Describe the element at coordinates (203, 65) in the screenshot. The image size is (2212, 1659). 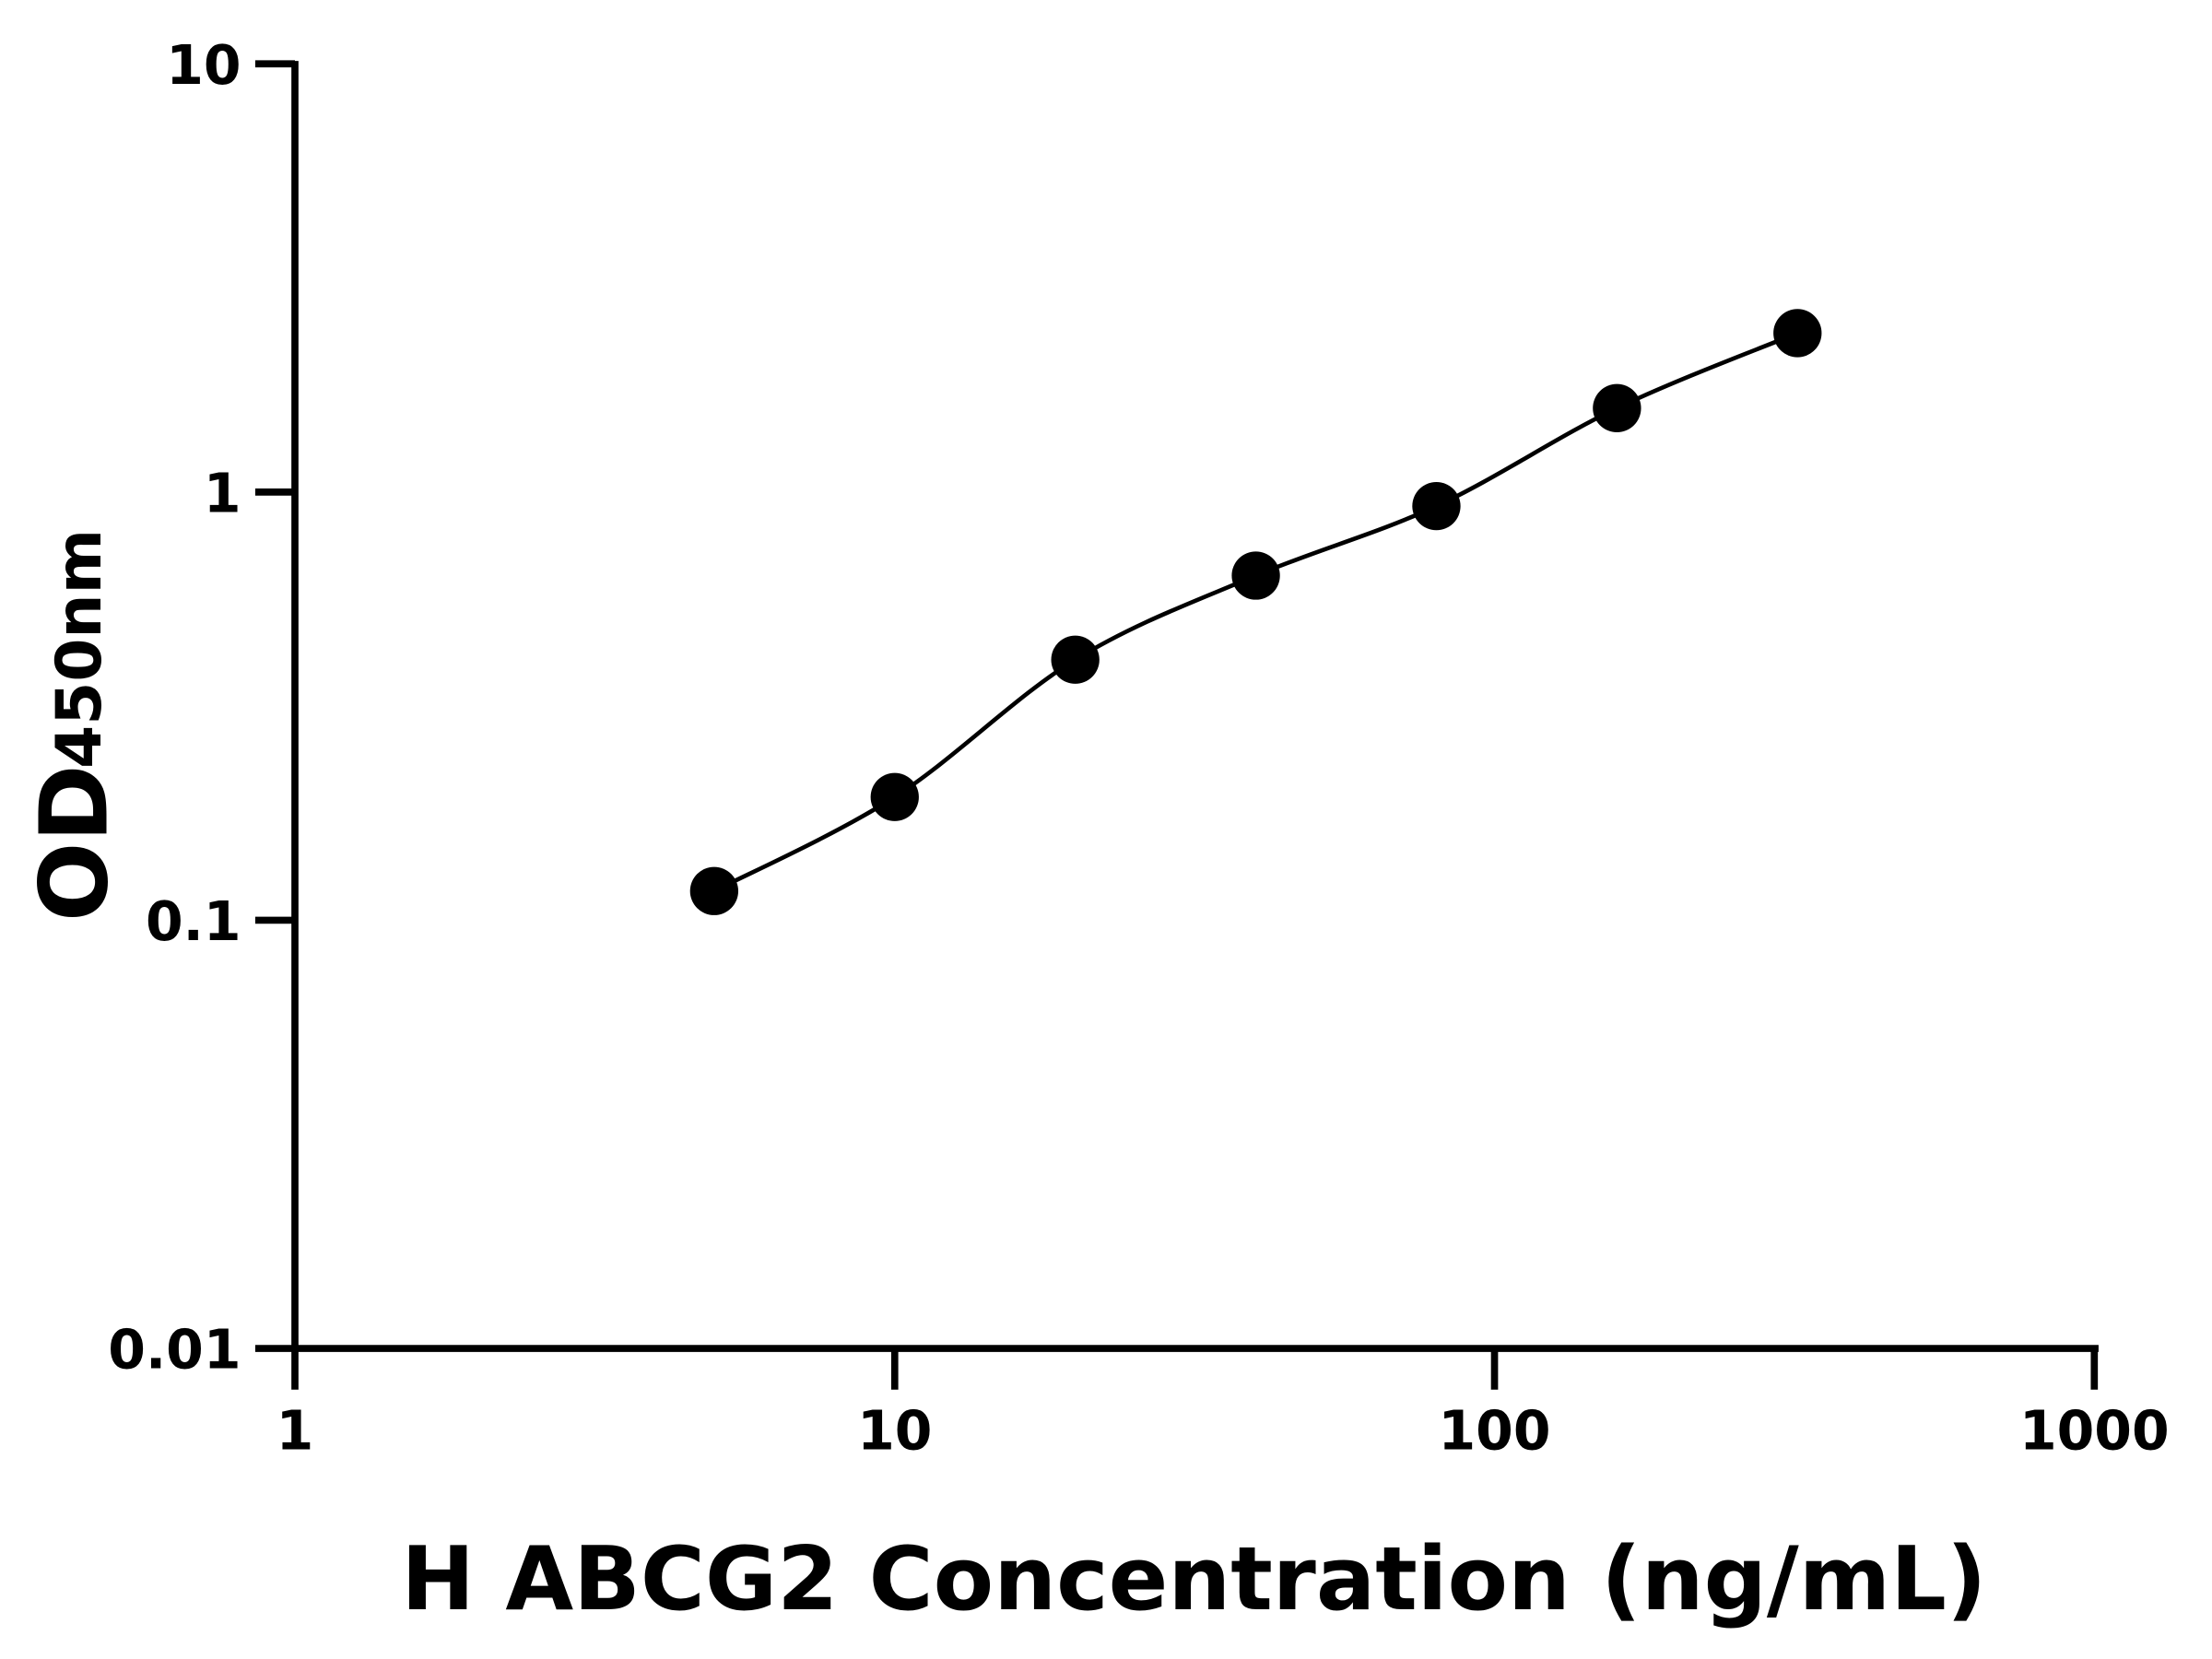
I see `y-tick-label: 10` at that location.